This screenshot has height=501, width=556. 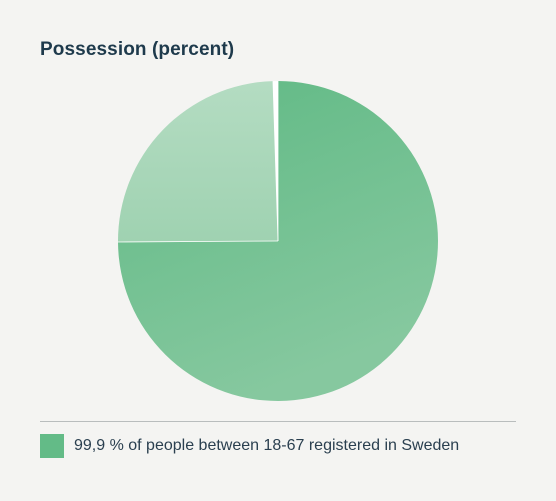 What do you see at coordinates (137, 49) in the screenshot?
I see `chart-title: Possession (percent)` at bounding box center [137, 49].